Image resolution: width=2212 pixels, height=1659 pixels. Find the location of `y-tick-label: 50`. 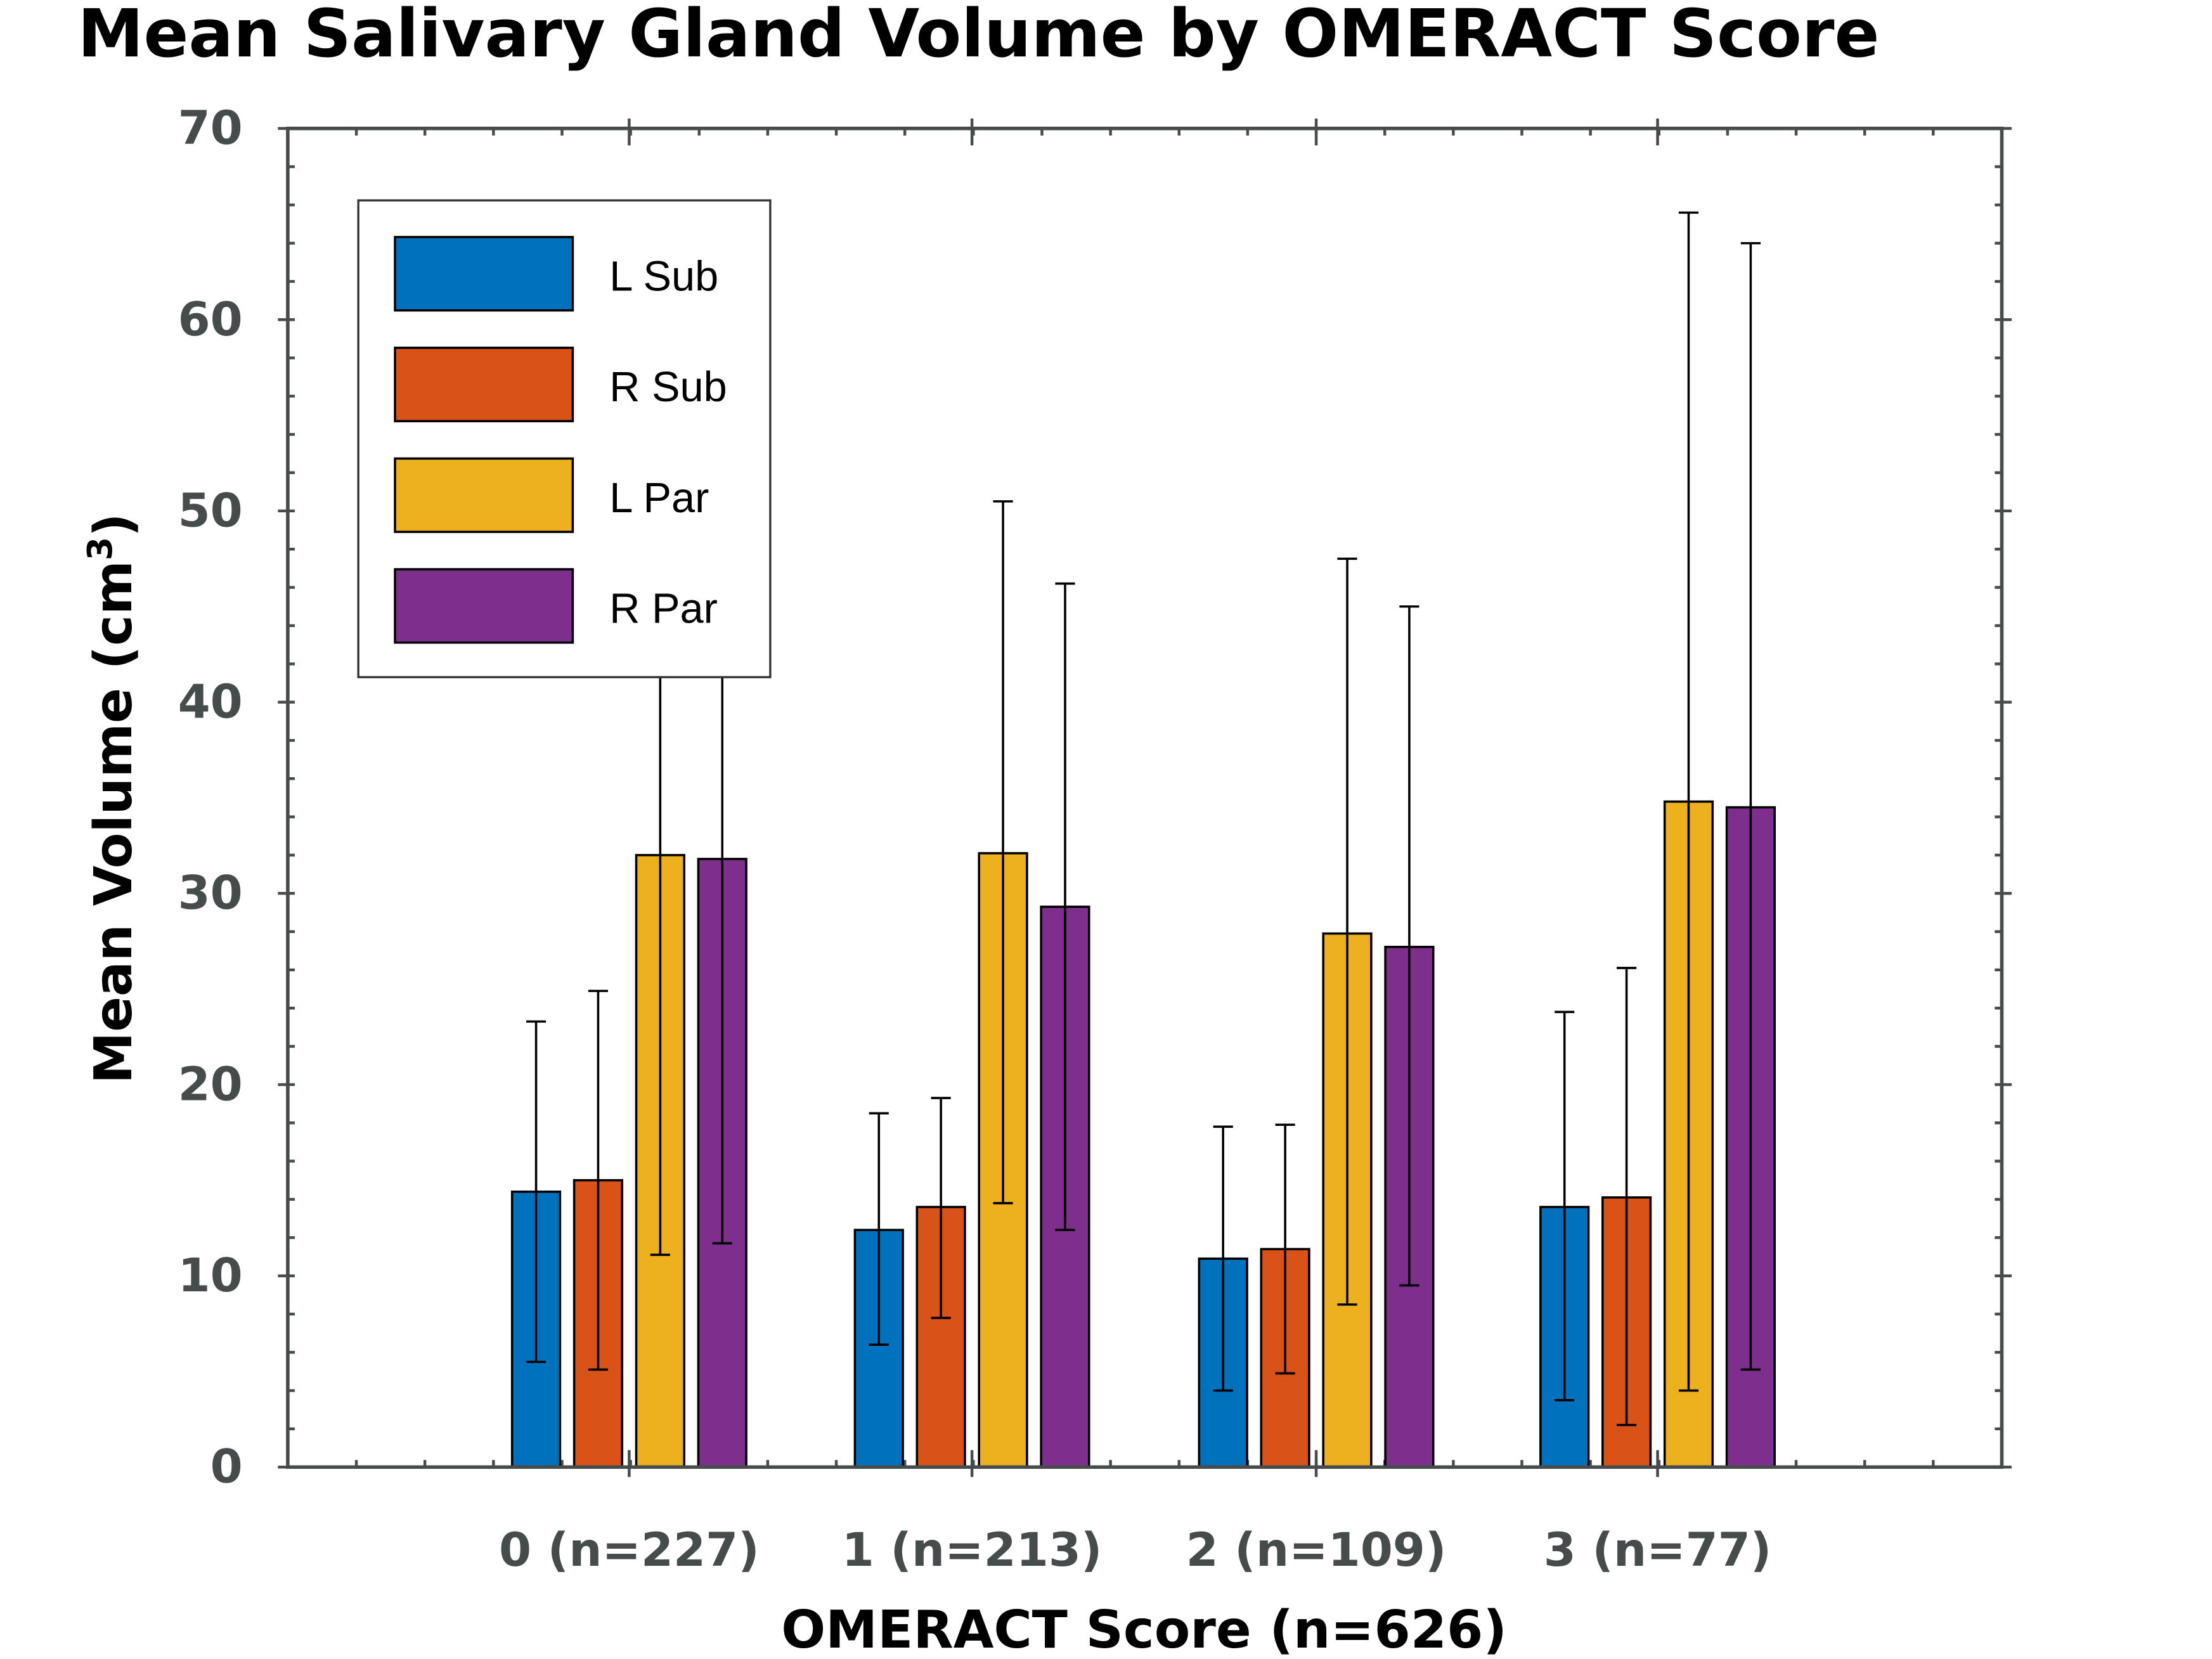

y-tick-label: 50 is located at coordinates (210, 511).